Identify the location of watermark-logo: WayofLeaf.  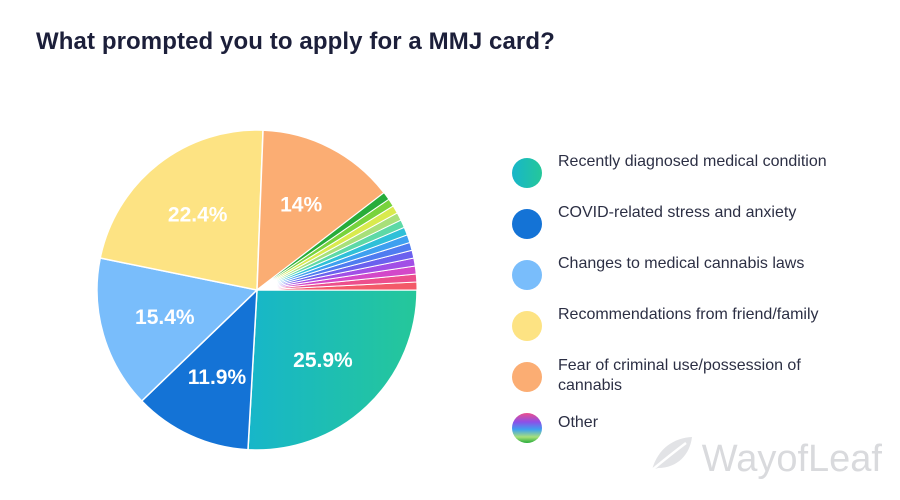
(765, 459).